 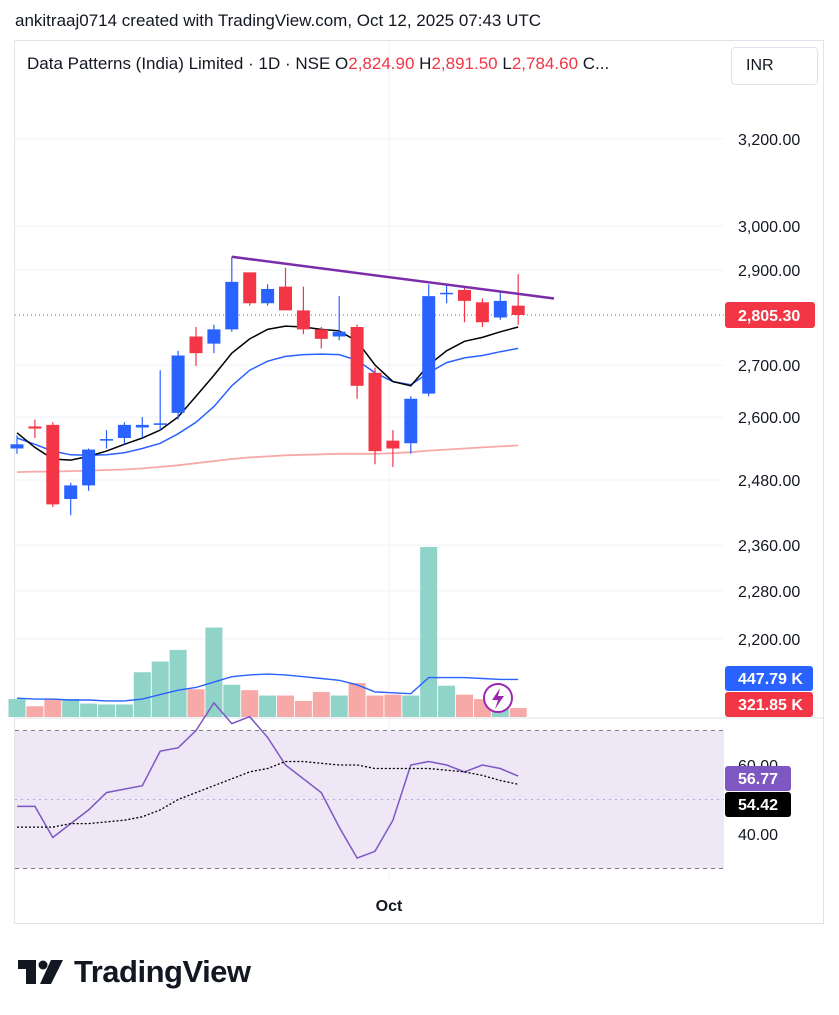 I want to click on rsi-line, so click(x=268, y=780).